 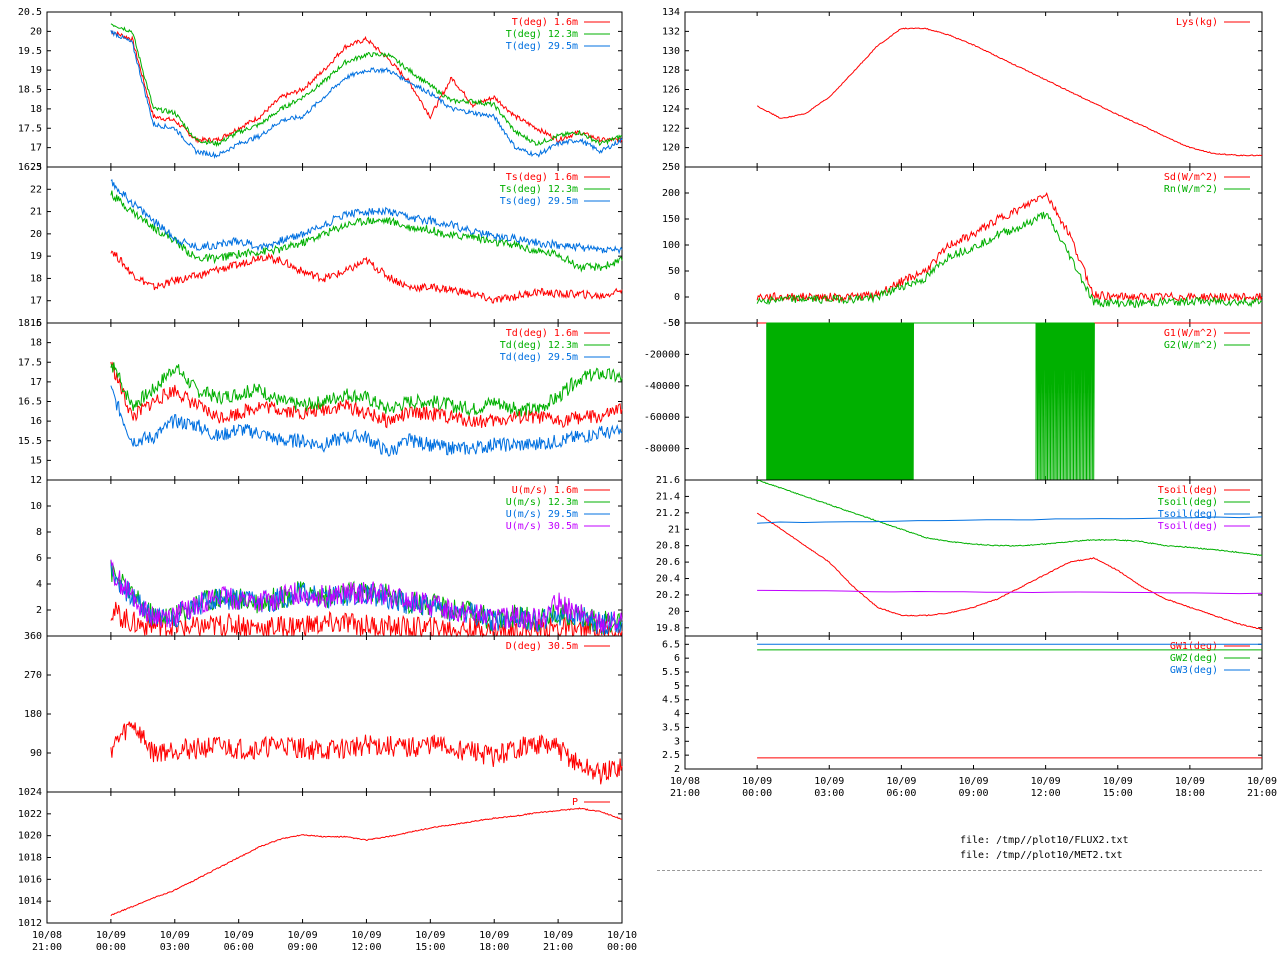 What do you see at coordinates (30, 362) in the screenshot?
I see `y-tick-label-Td: 17.5` at bounding box center [30, 362].